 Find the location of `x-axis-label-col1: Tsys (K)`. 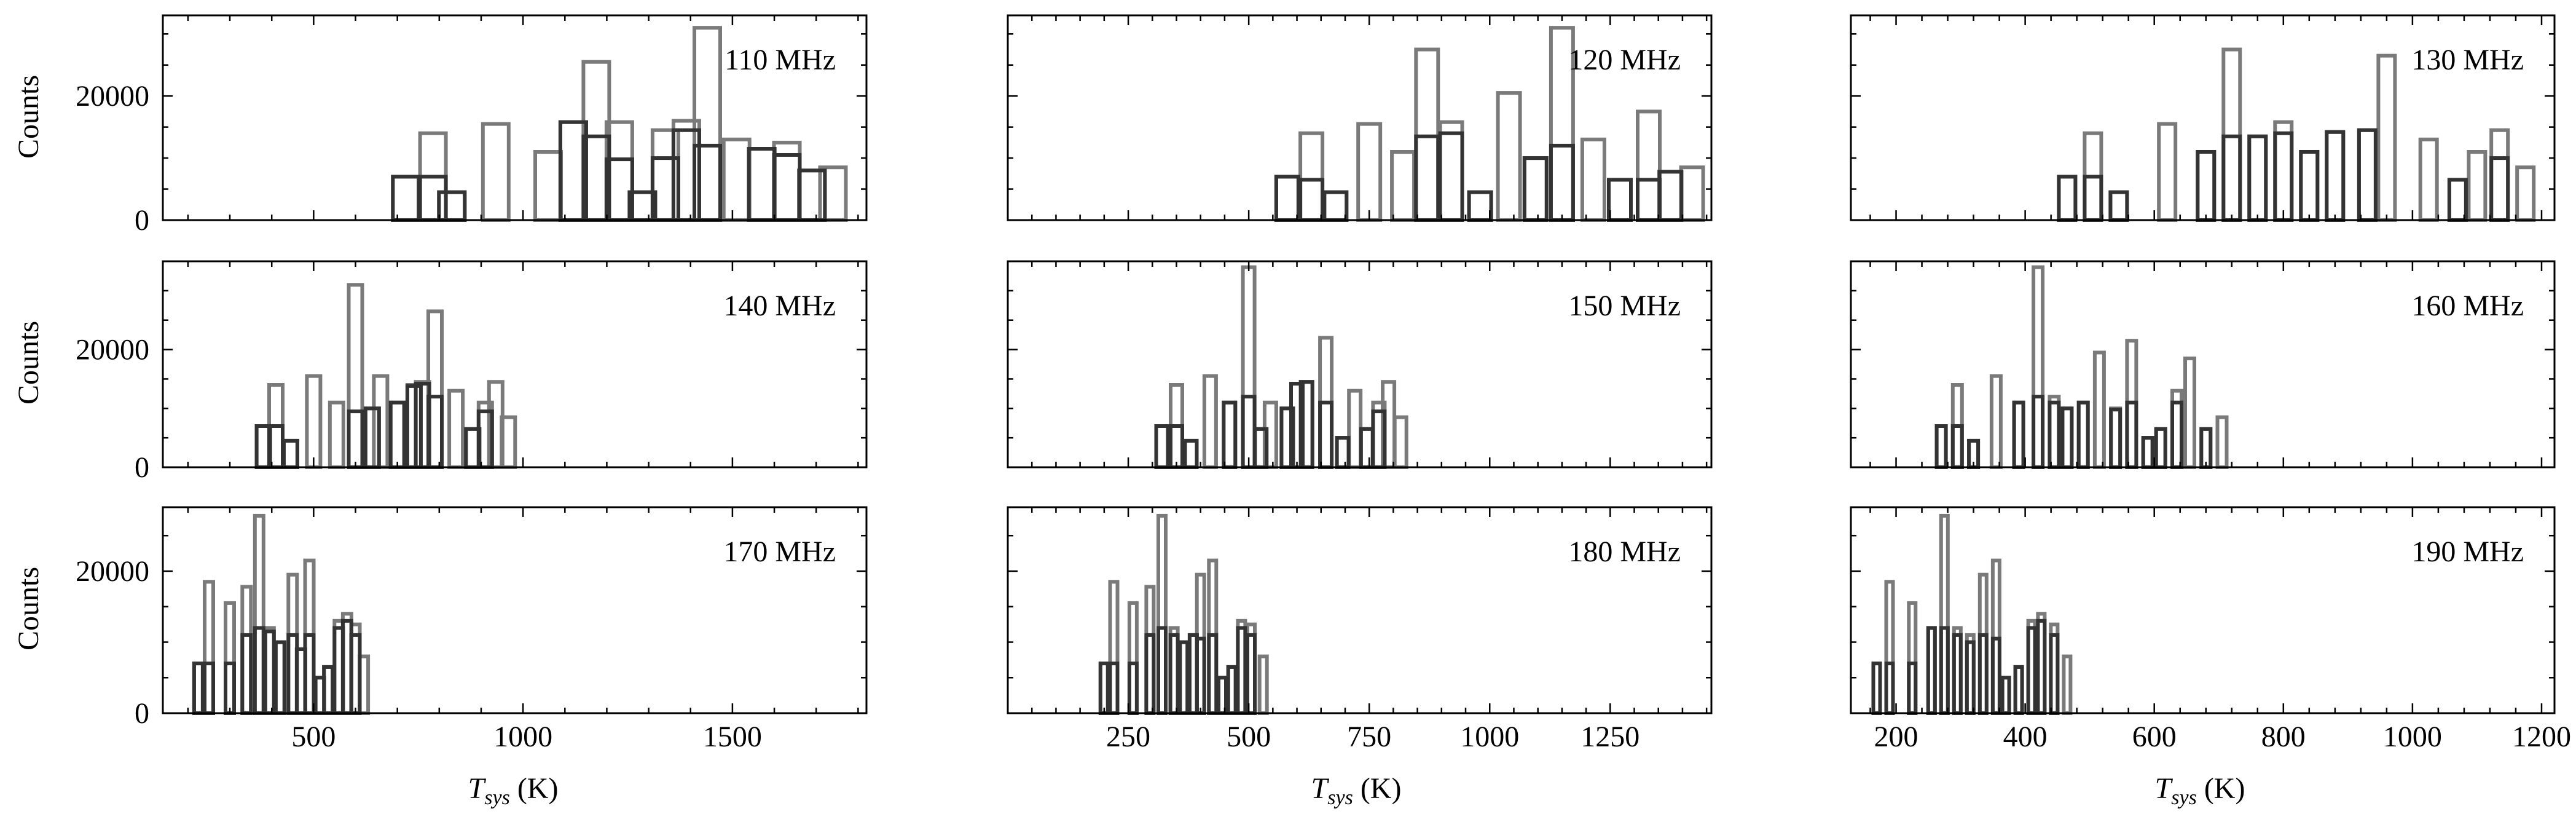

x-axis-label-col1: Tsys (K) is located at coordinates (513, 790).